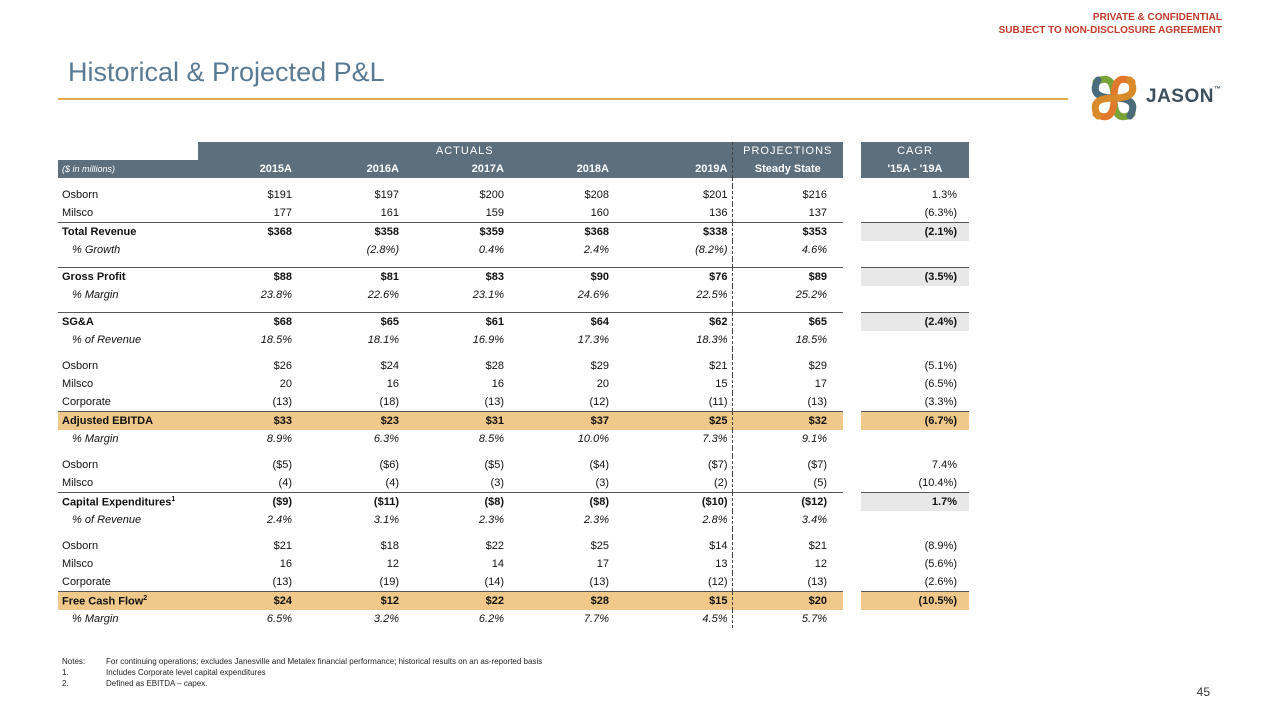 This screenshot has height=720, width=1280. What do you see at coordinates (787, 483) in the screenshot?
I see `table-cell: (5)` at bounding box center [787, 483].